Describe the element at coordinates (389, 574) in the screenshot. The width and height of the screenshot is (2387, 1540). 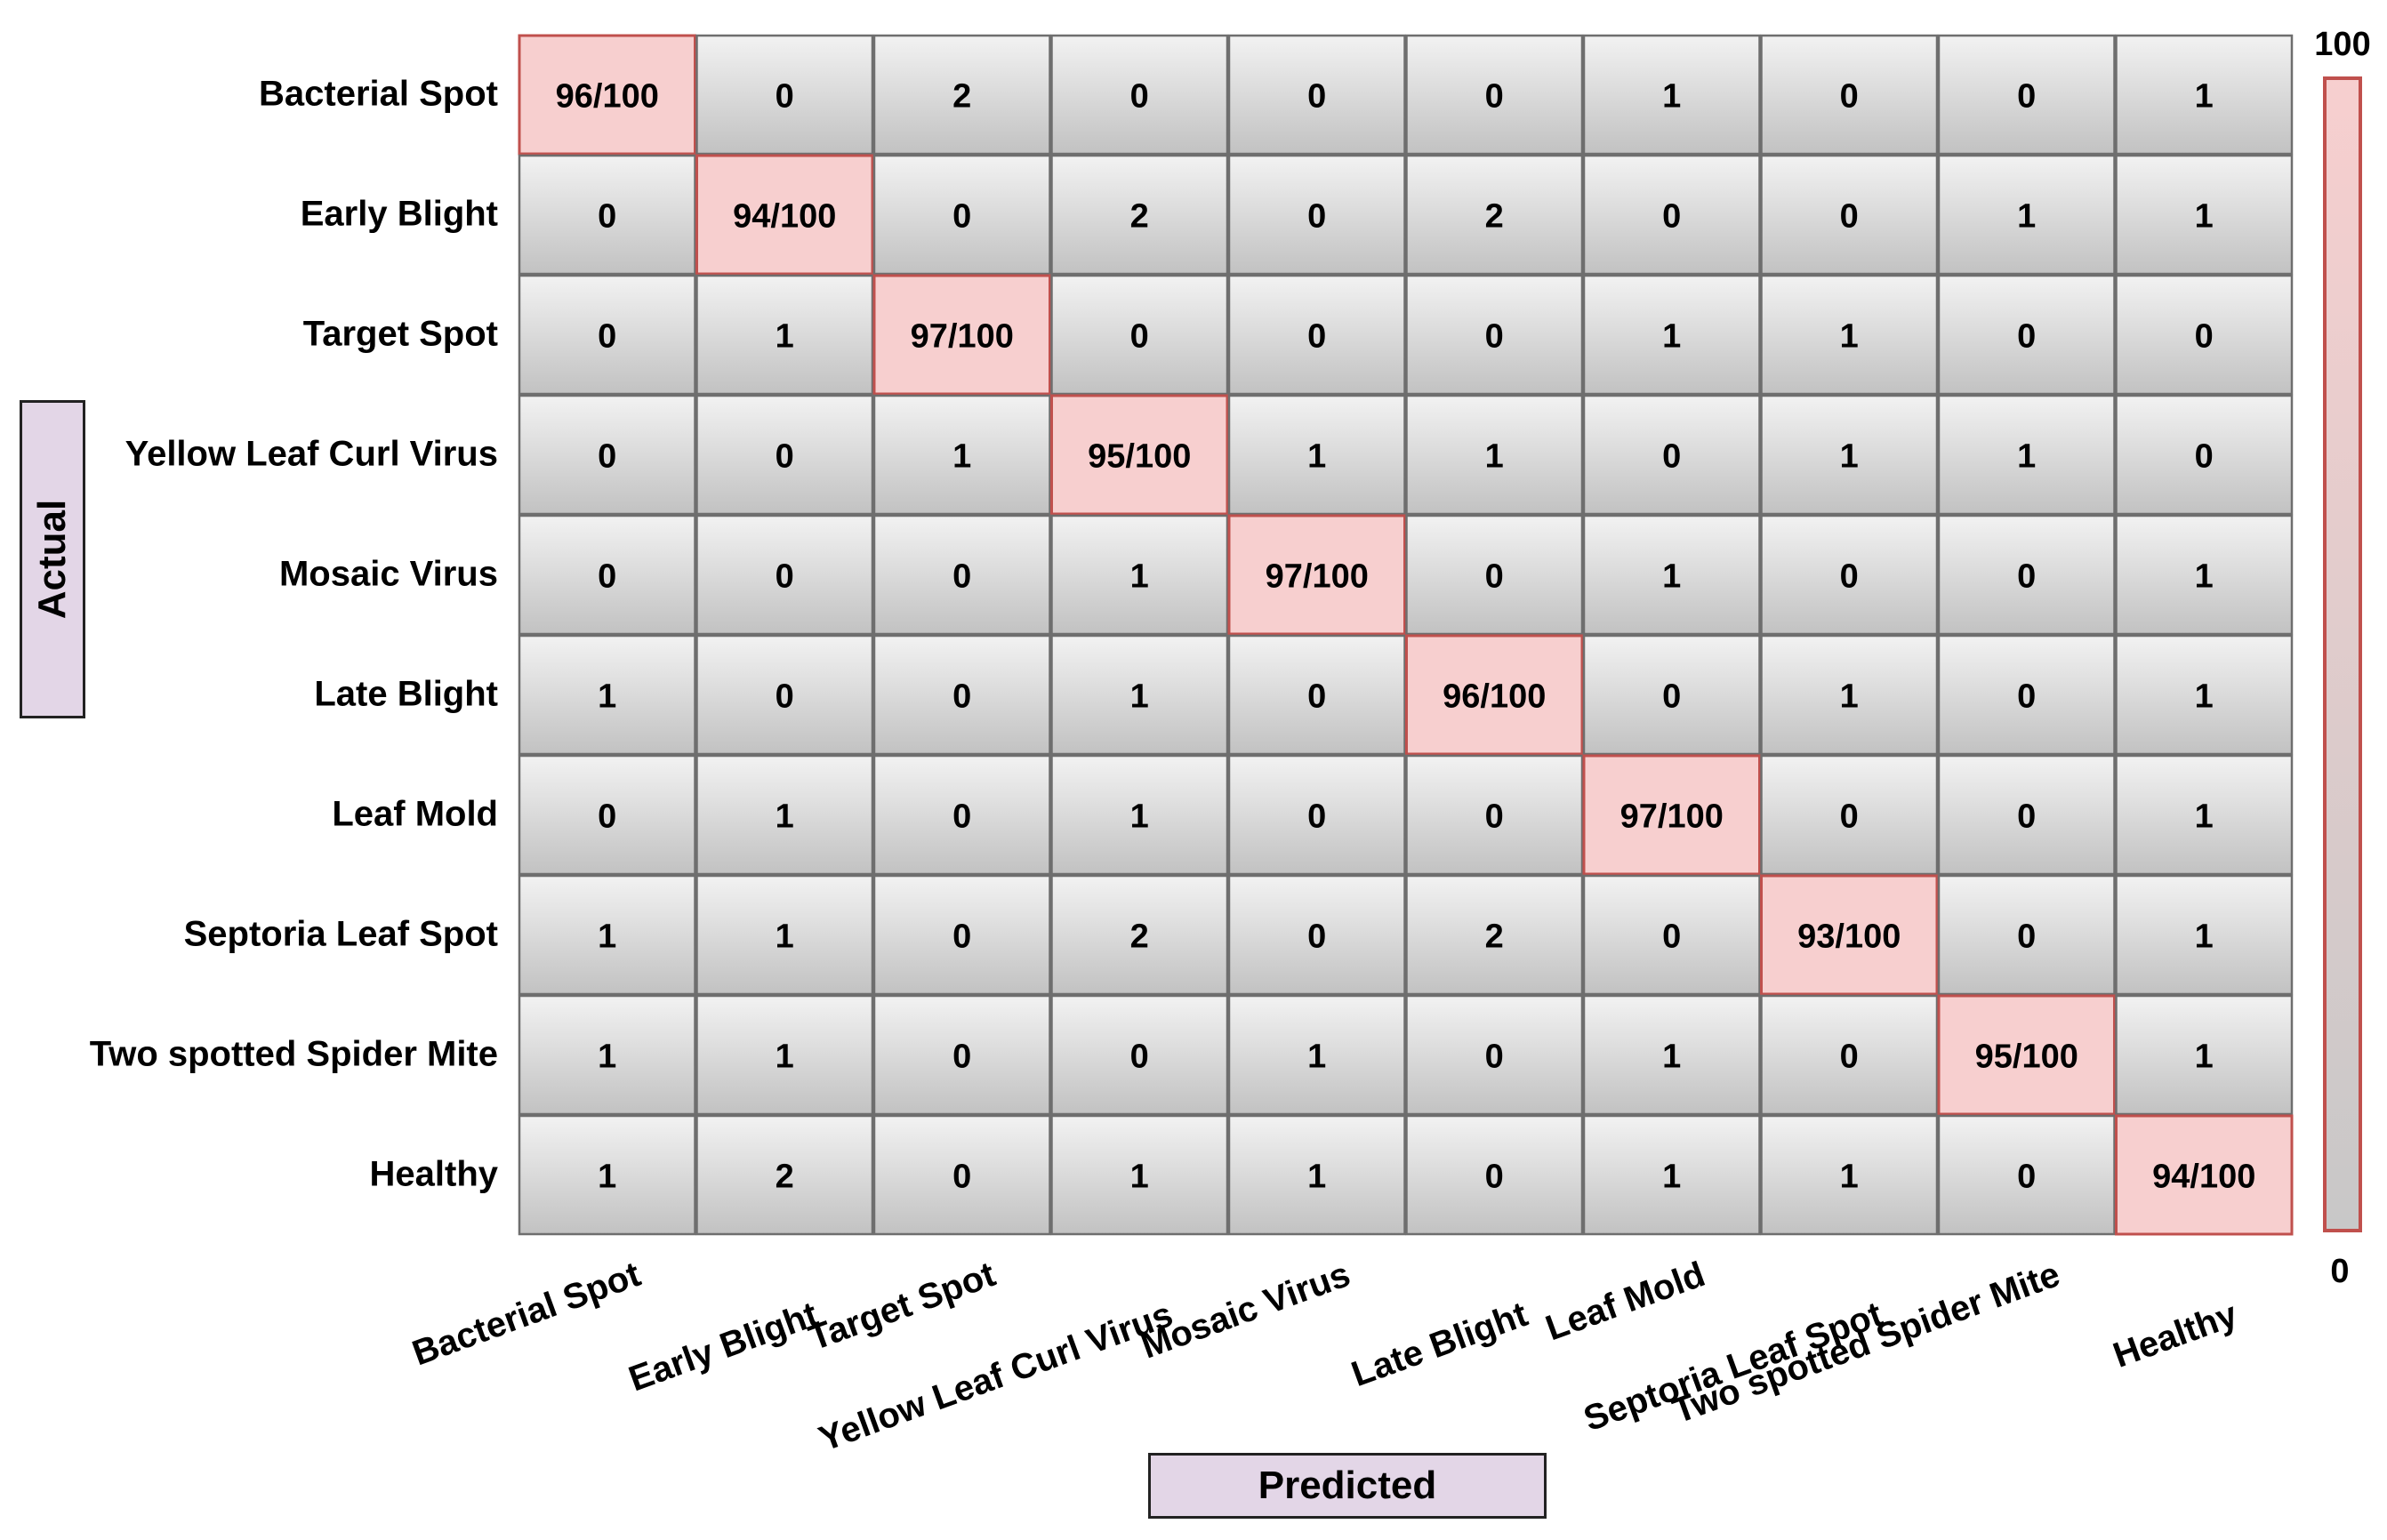
I see `row-tick-label: Mosaic Virus` at that location.